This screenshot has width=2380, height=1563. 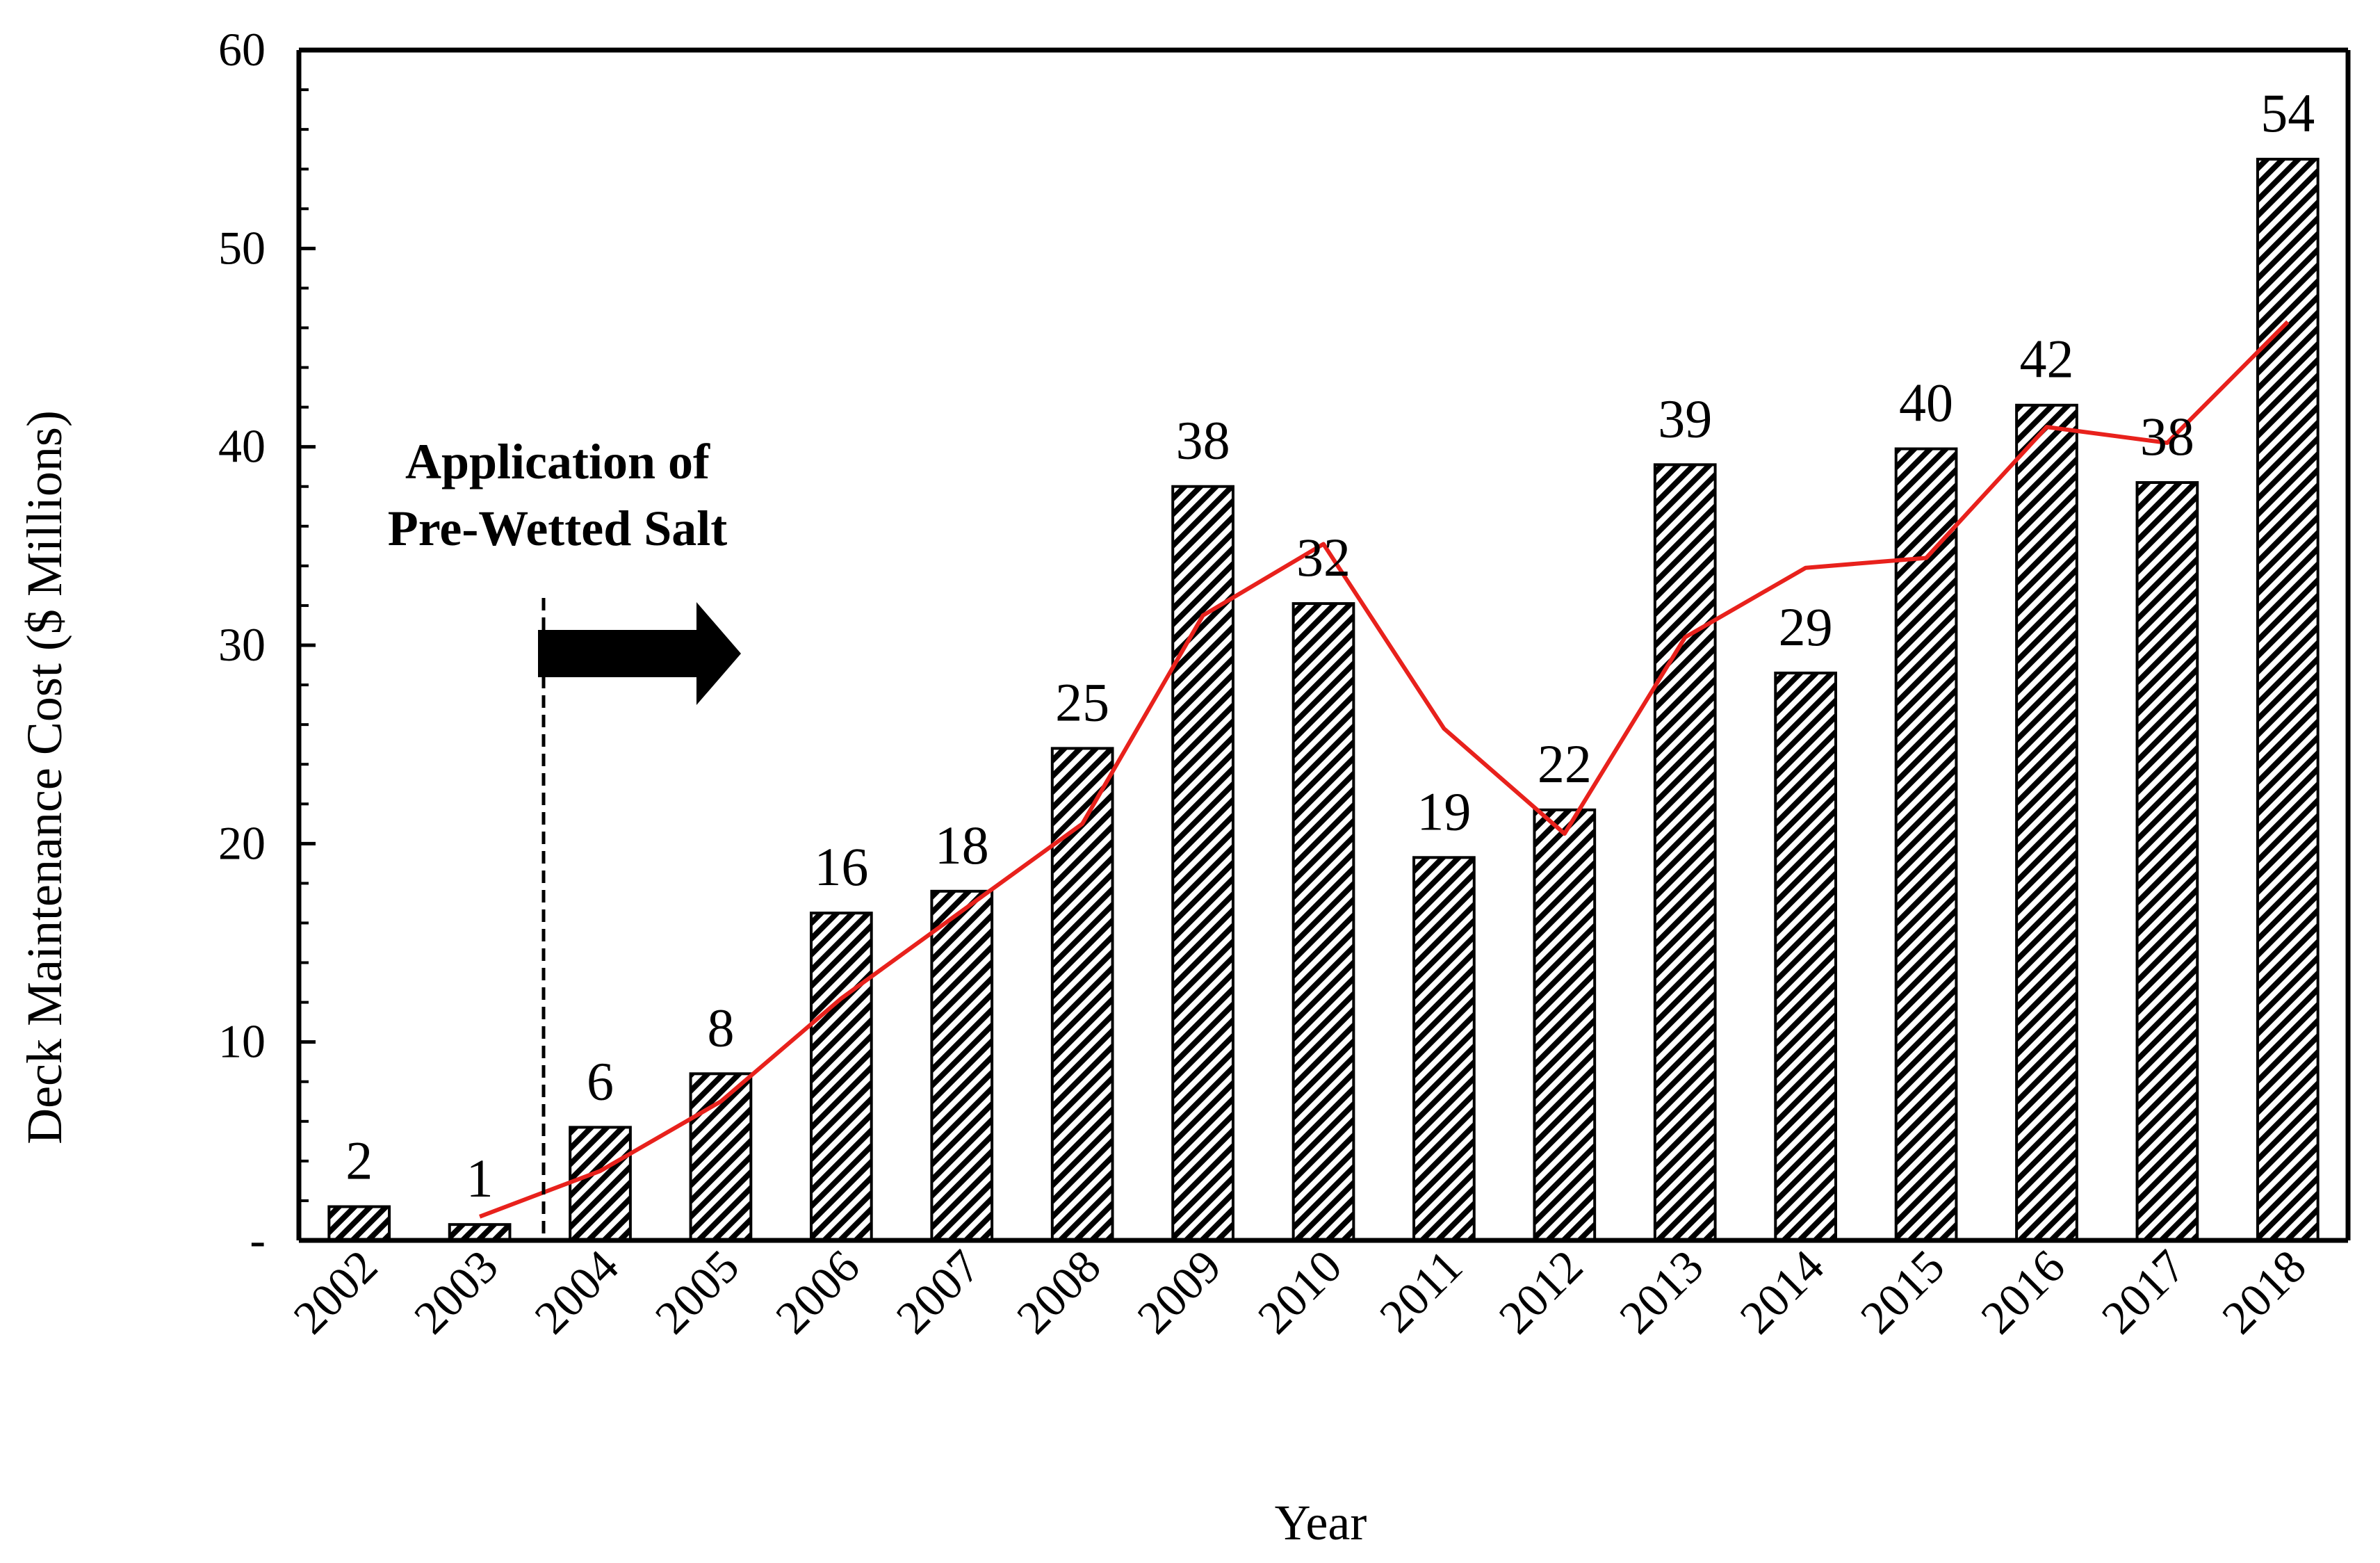 What do you see at coordinates (1902, 1292) in the screenshot?
I see `x-tick-label-2015: 2015` at bounding box center [1902, 1292].